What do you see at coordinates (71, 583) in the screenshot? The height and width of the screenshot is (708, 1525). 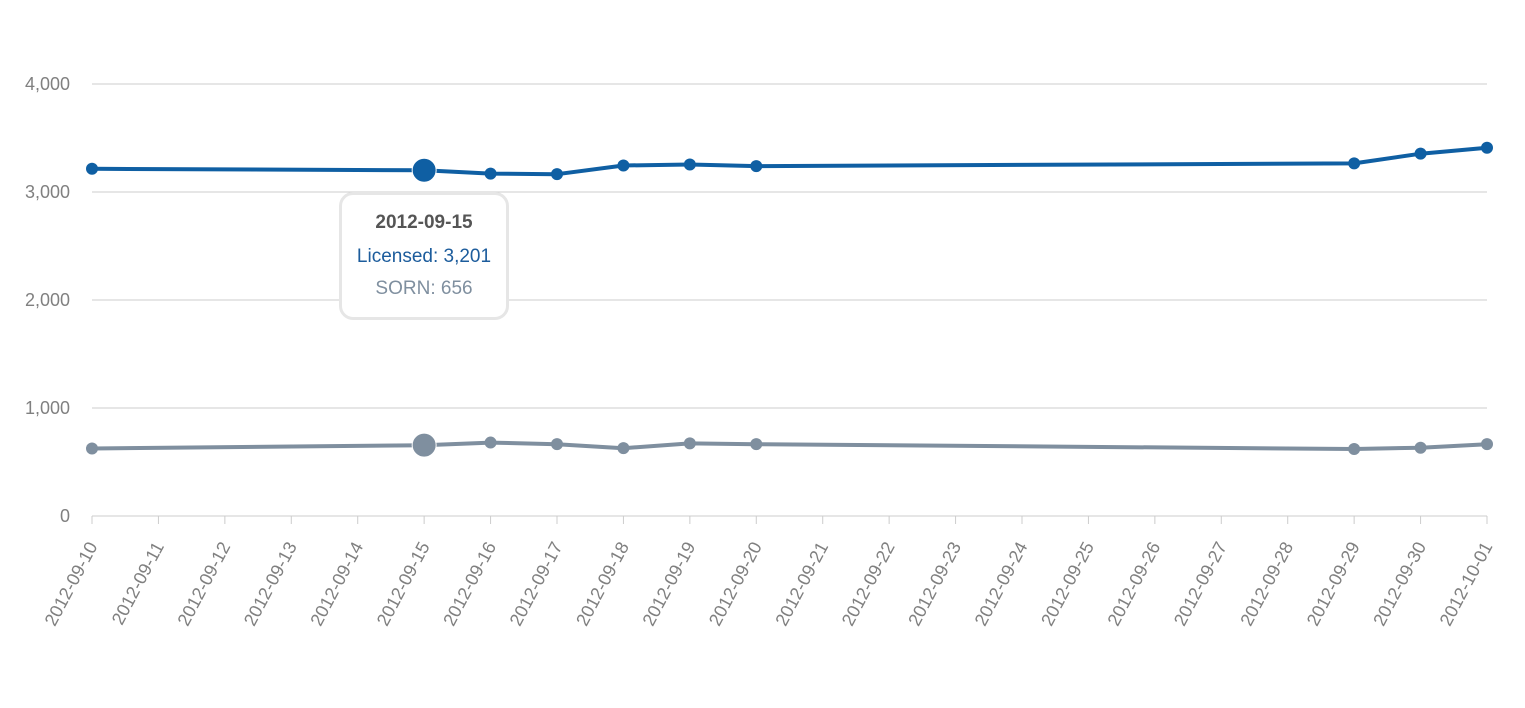 I see `x-tick-label: 2012-09-10` at bounding box center [71, 583].